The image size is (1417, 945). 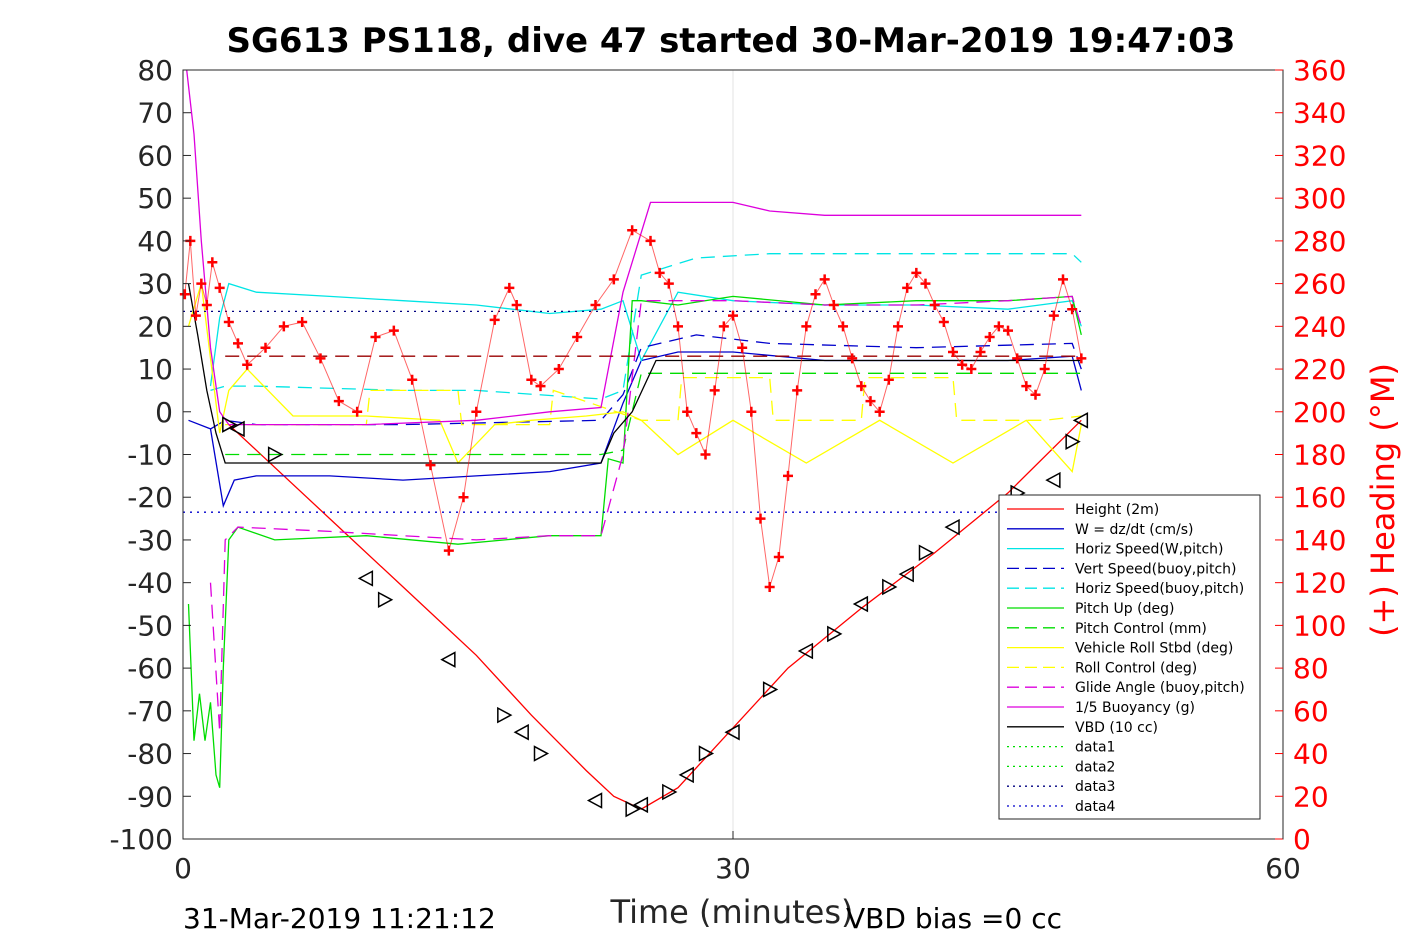 I want to click on right-axis-label: (+) Heading (°M), so click(x=1383, y=500).